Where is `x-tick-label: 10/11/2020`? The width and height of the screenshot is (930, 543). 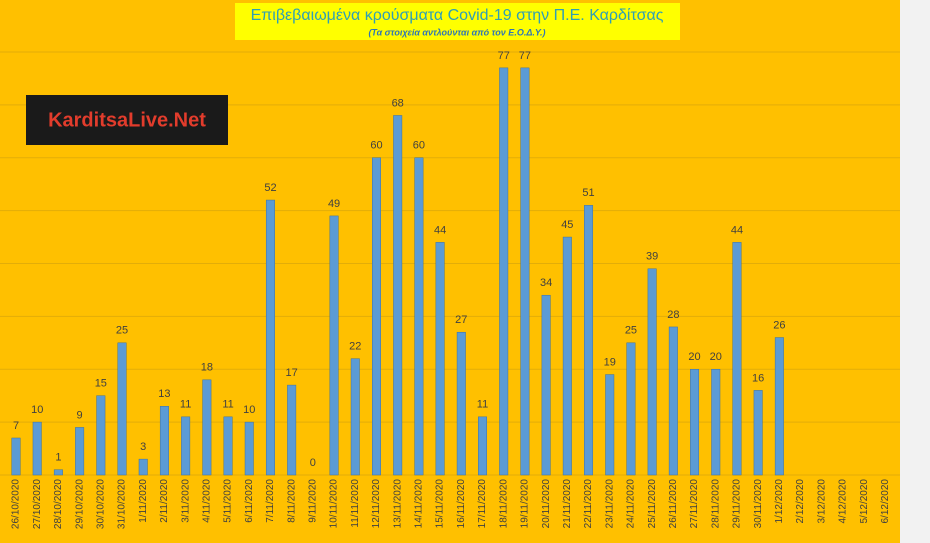 x-tick-label: 10/11/2020 is located at coordinates (334, 504).